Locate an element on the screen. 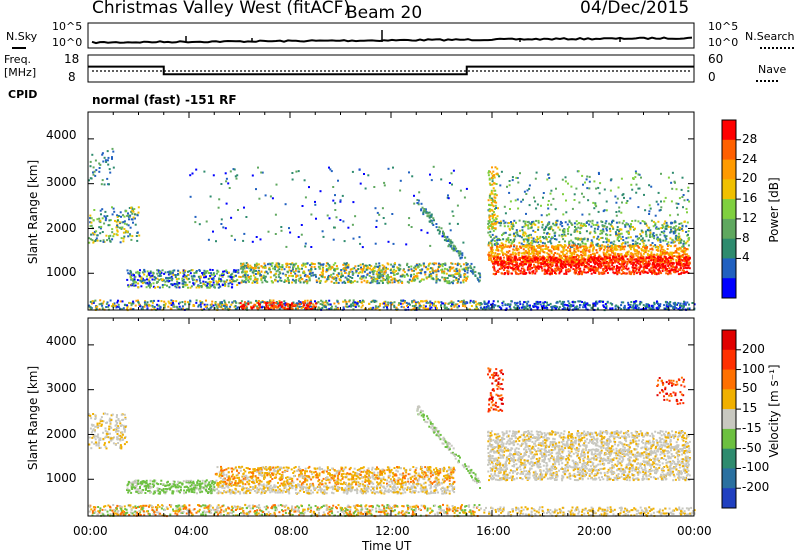 The height and width of the screenshot is (554, 800). nsky-panel-frame is located at coordinates (391, 35).